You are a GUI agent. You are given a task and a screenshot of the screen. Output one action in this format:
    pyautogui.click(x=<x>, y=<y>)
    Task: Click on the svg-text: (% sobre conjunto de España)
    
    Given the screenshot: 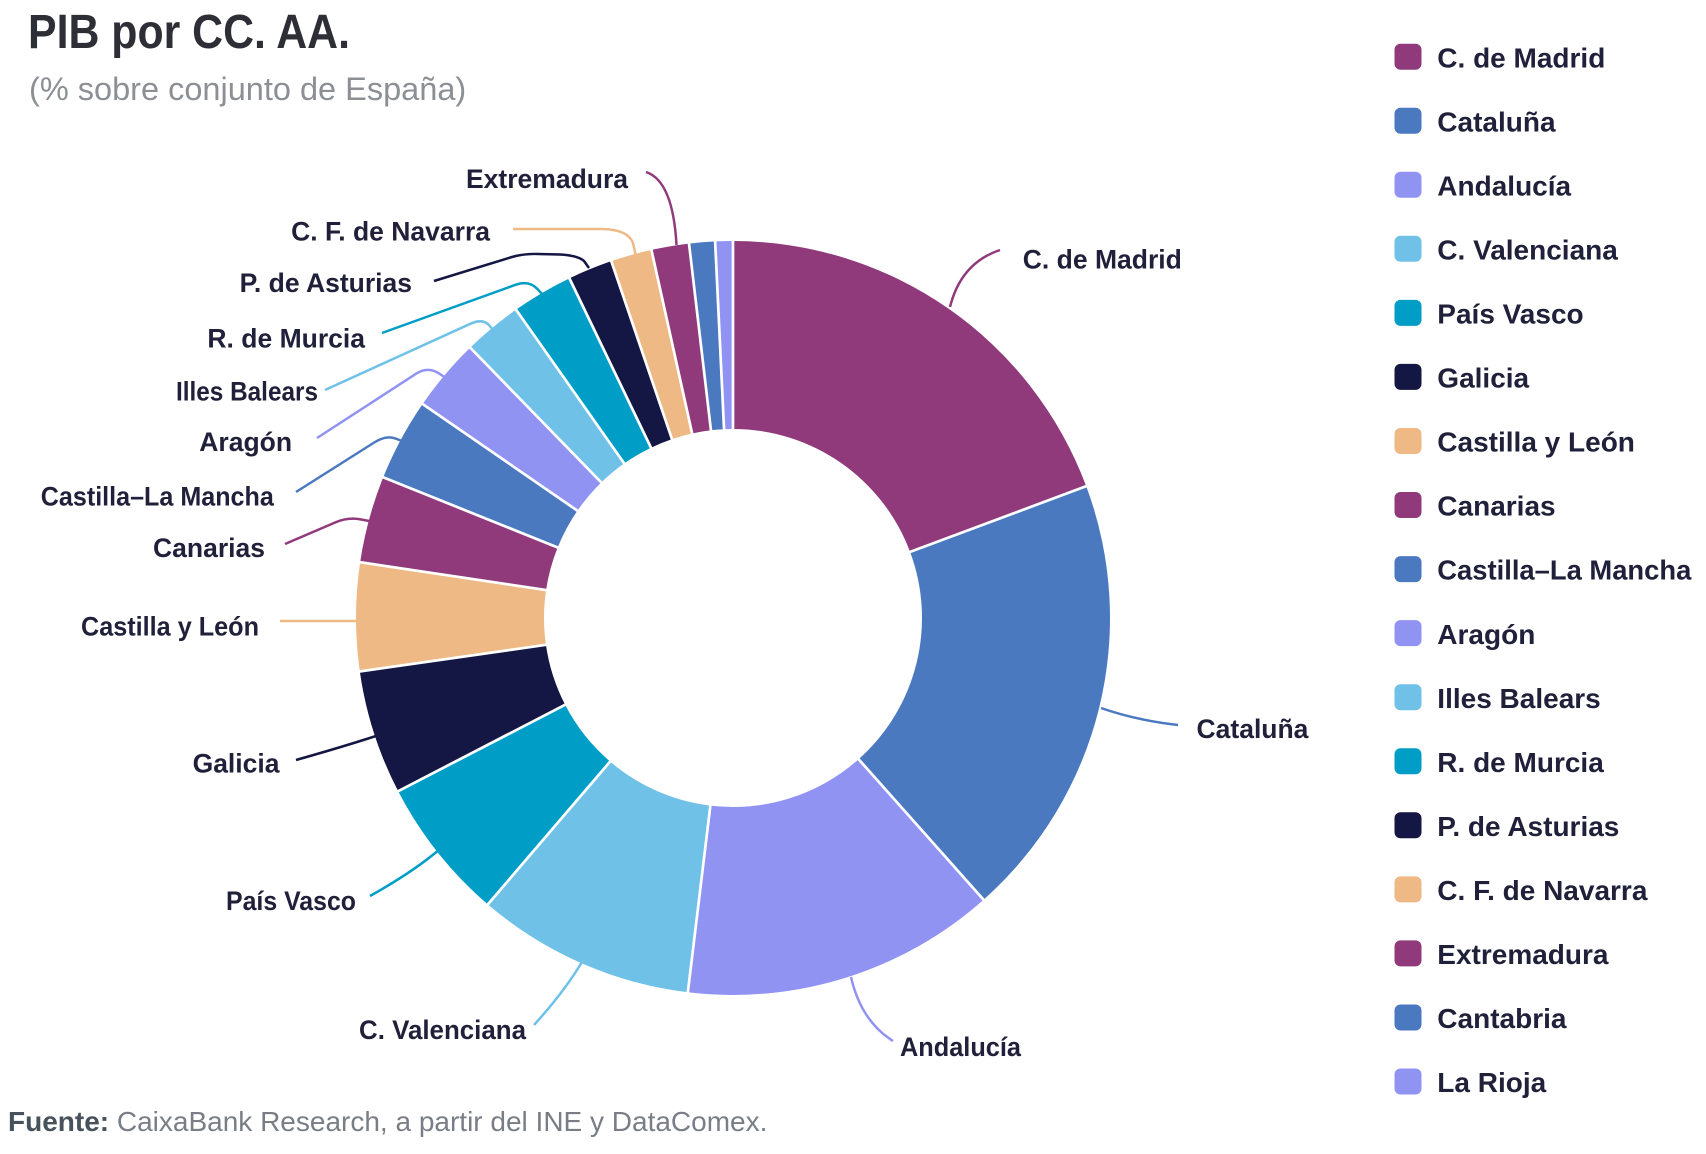 What is the action you would take?
    pyautogui.click(x=247, y=89)
    